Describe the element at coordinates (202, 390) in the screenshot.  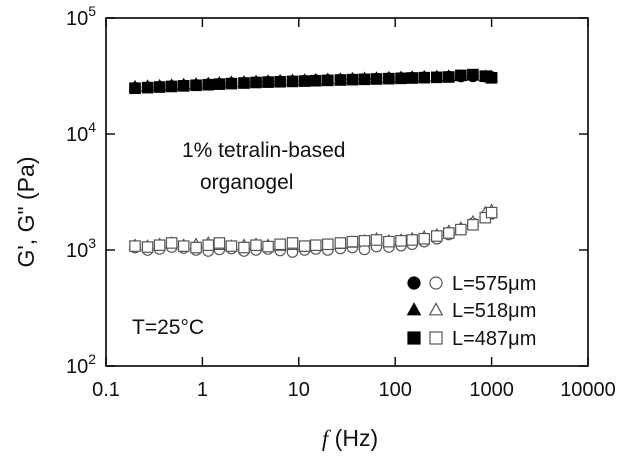
I see `x-tick-label: 1` at that location.